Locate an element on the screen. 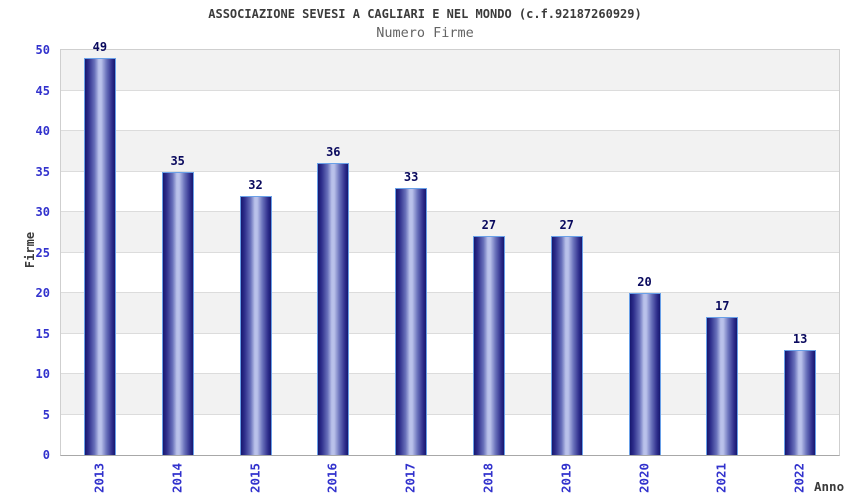  y-axis-labels: 0 5 10 15 20 25 30 35 40 45 50 is located at coordinates (25, 252).